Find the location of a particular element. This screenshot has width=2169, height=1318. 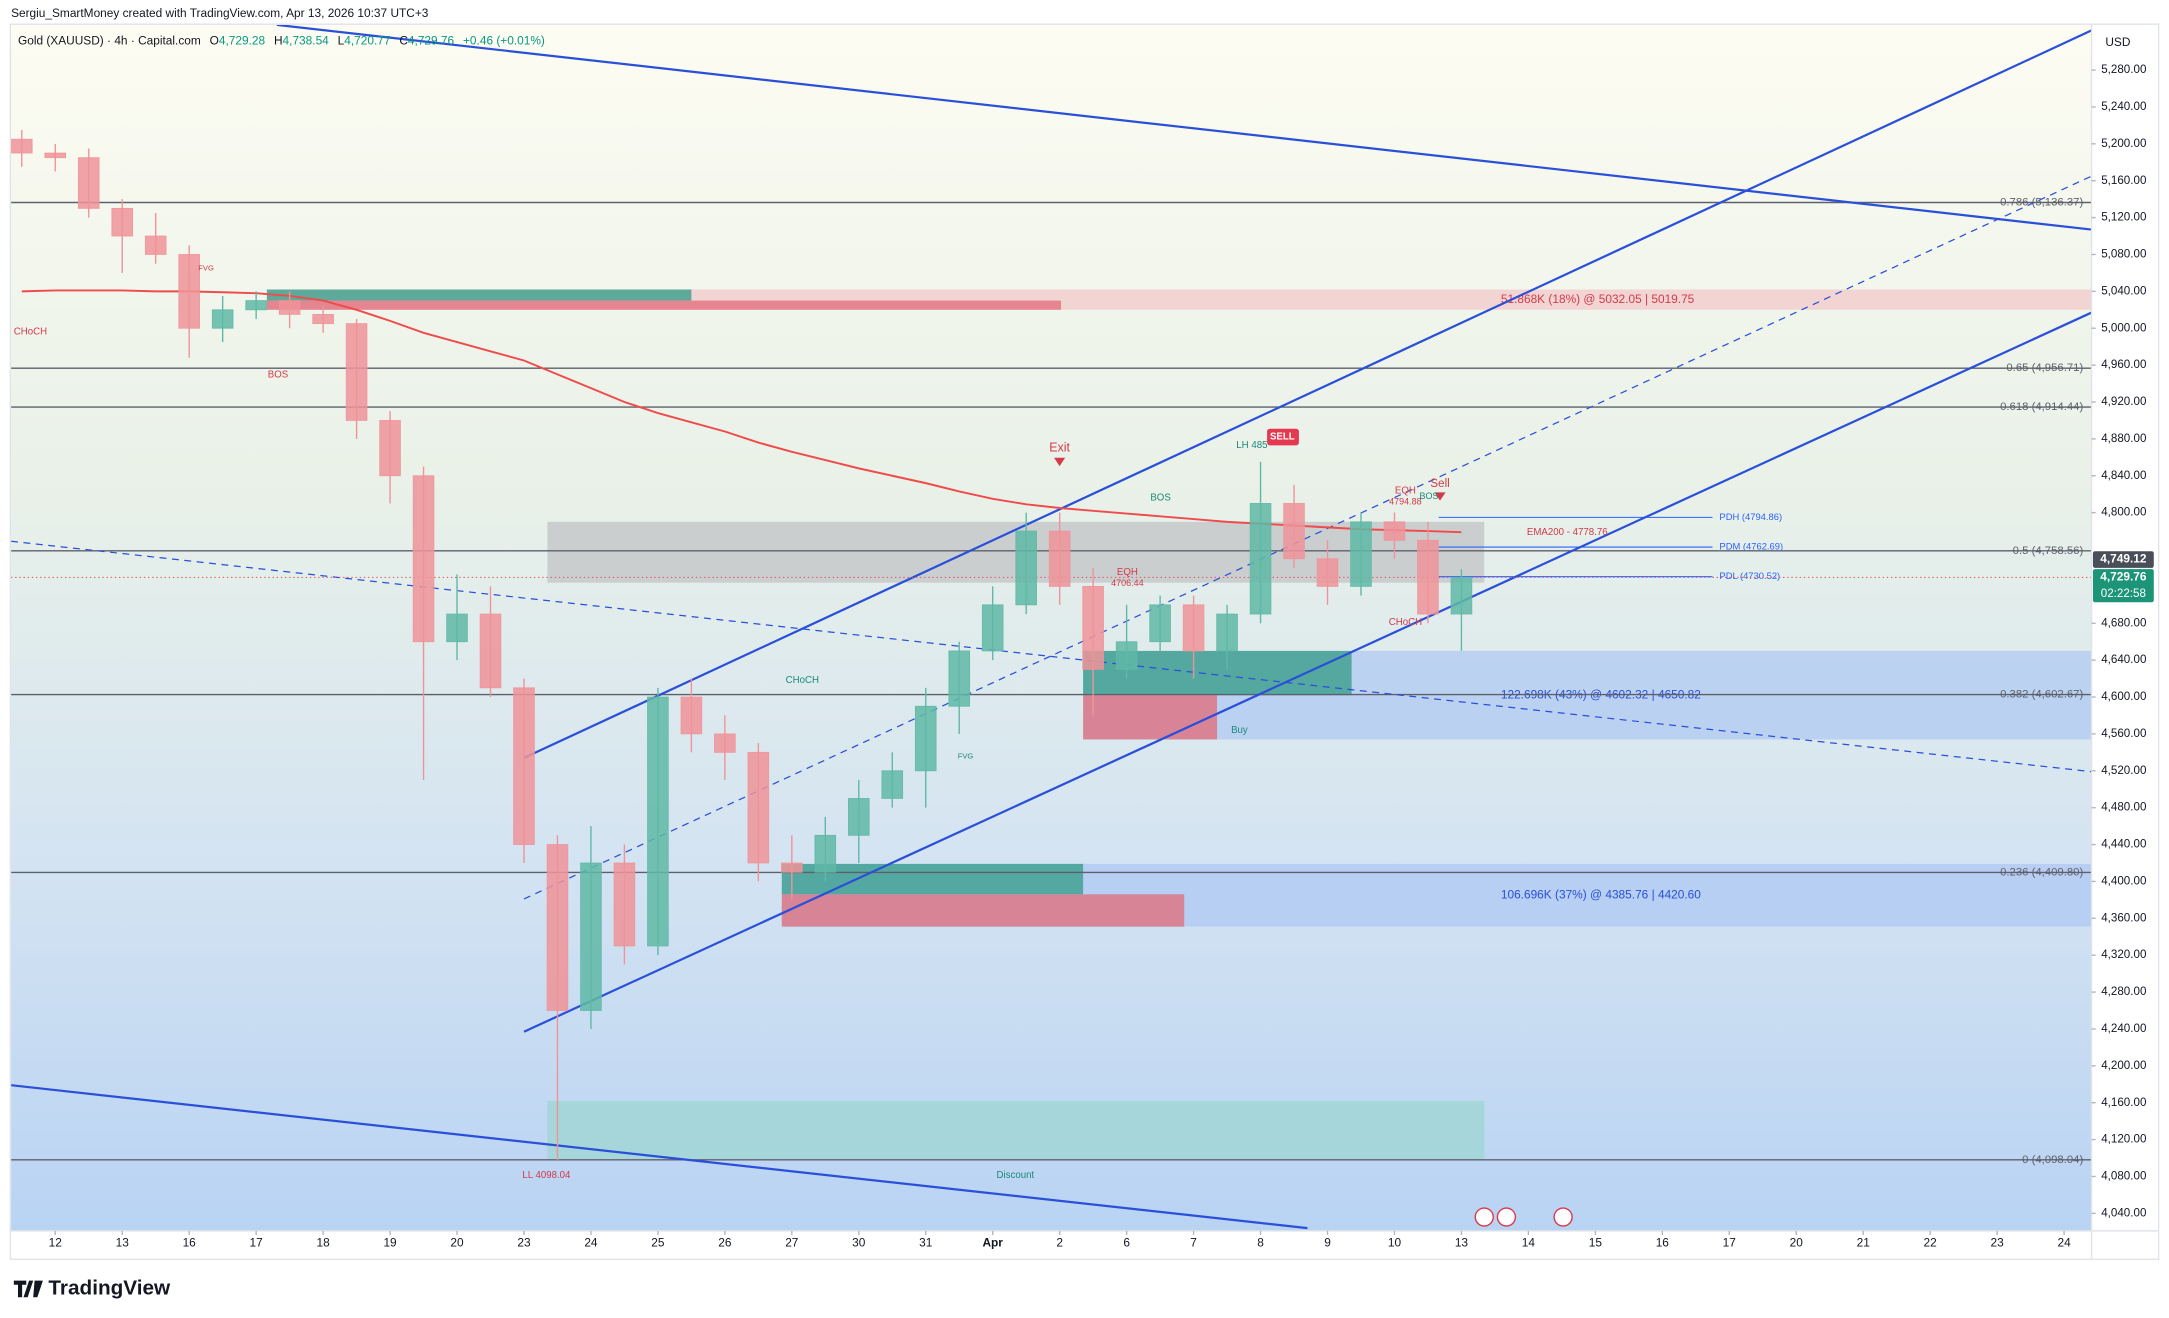

price-tag-label: 4,749.12 is located at coordinates (2123, 559).